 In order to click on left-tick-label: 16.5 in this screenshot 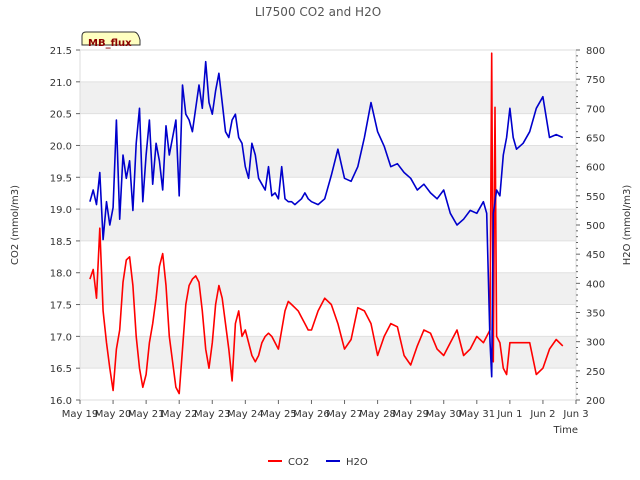, I will do `click(61, 369)`.